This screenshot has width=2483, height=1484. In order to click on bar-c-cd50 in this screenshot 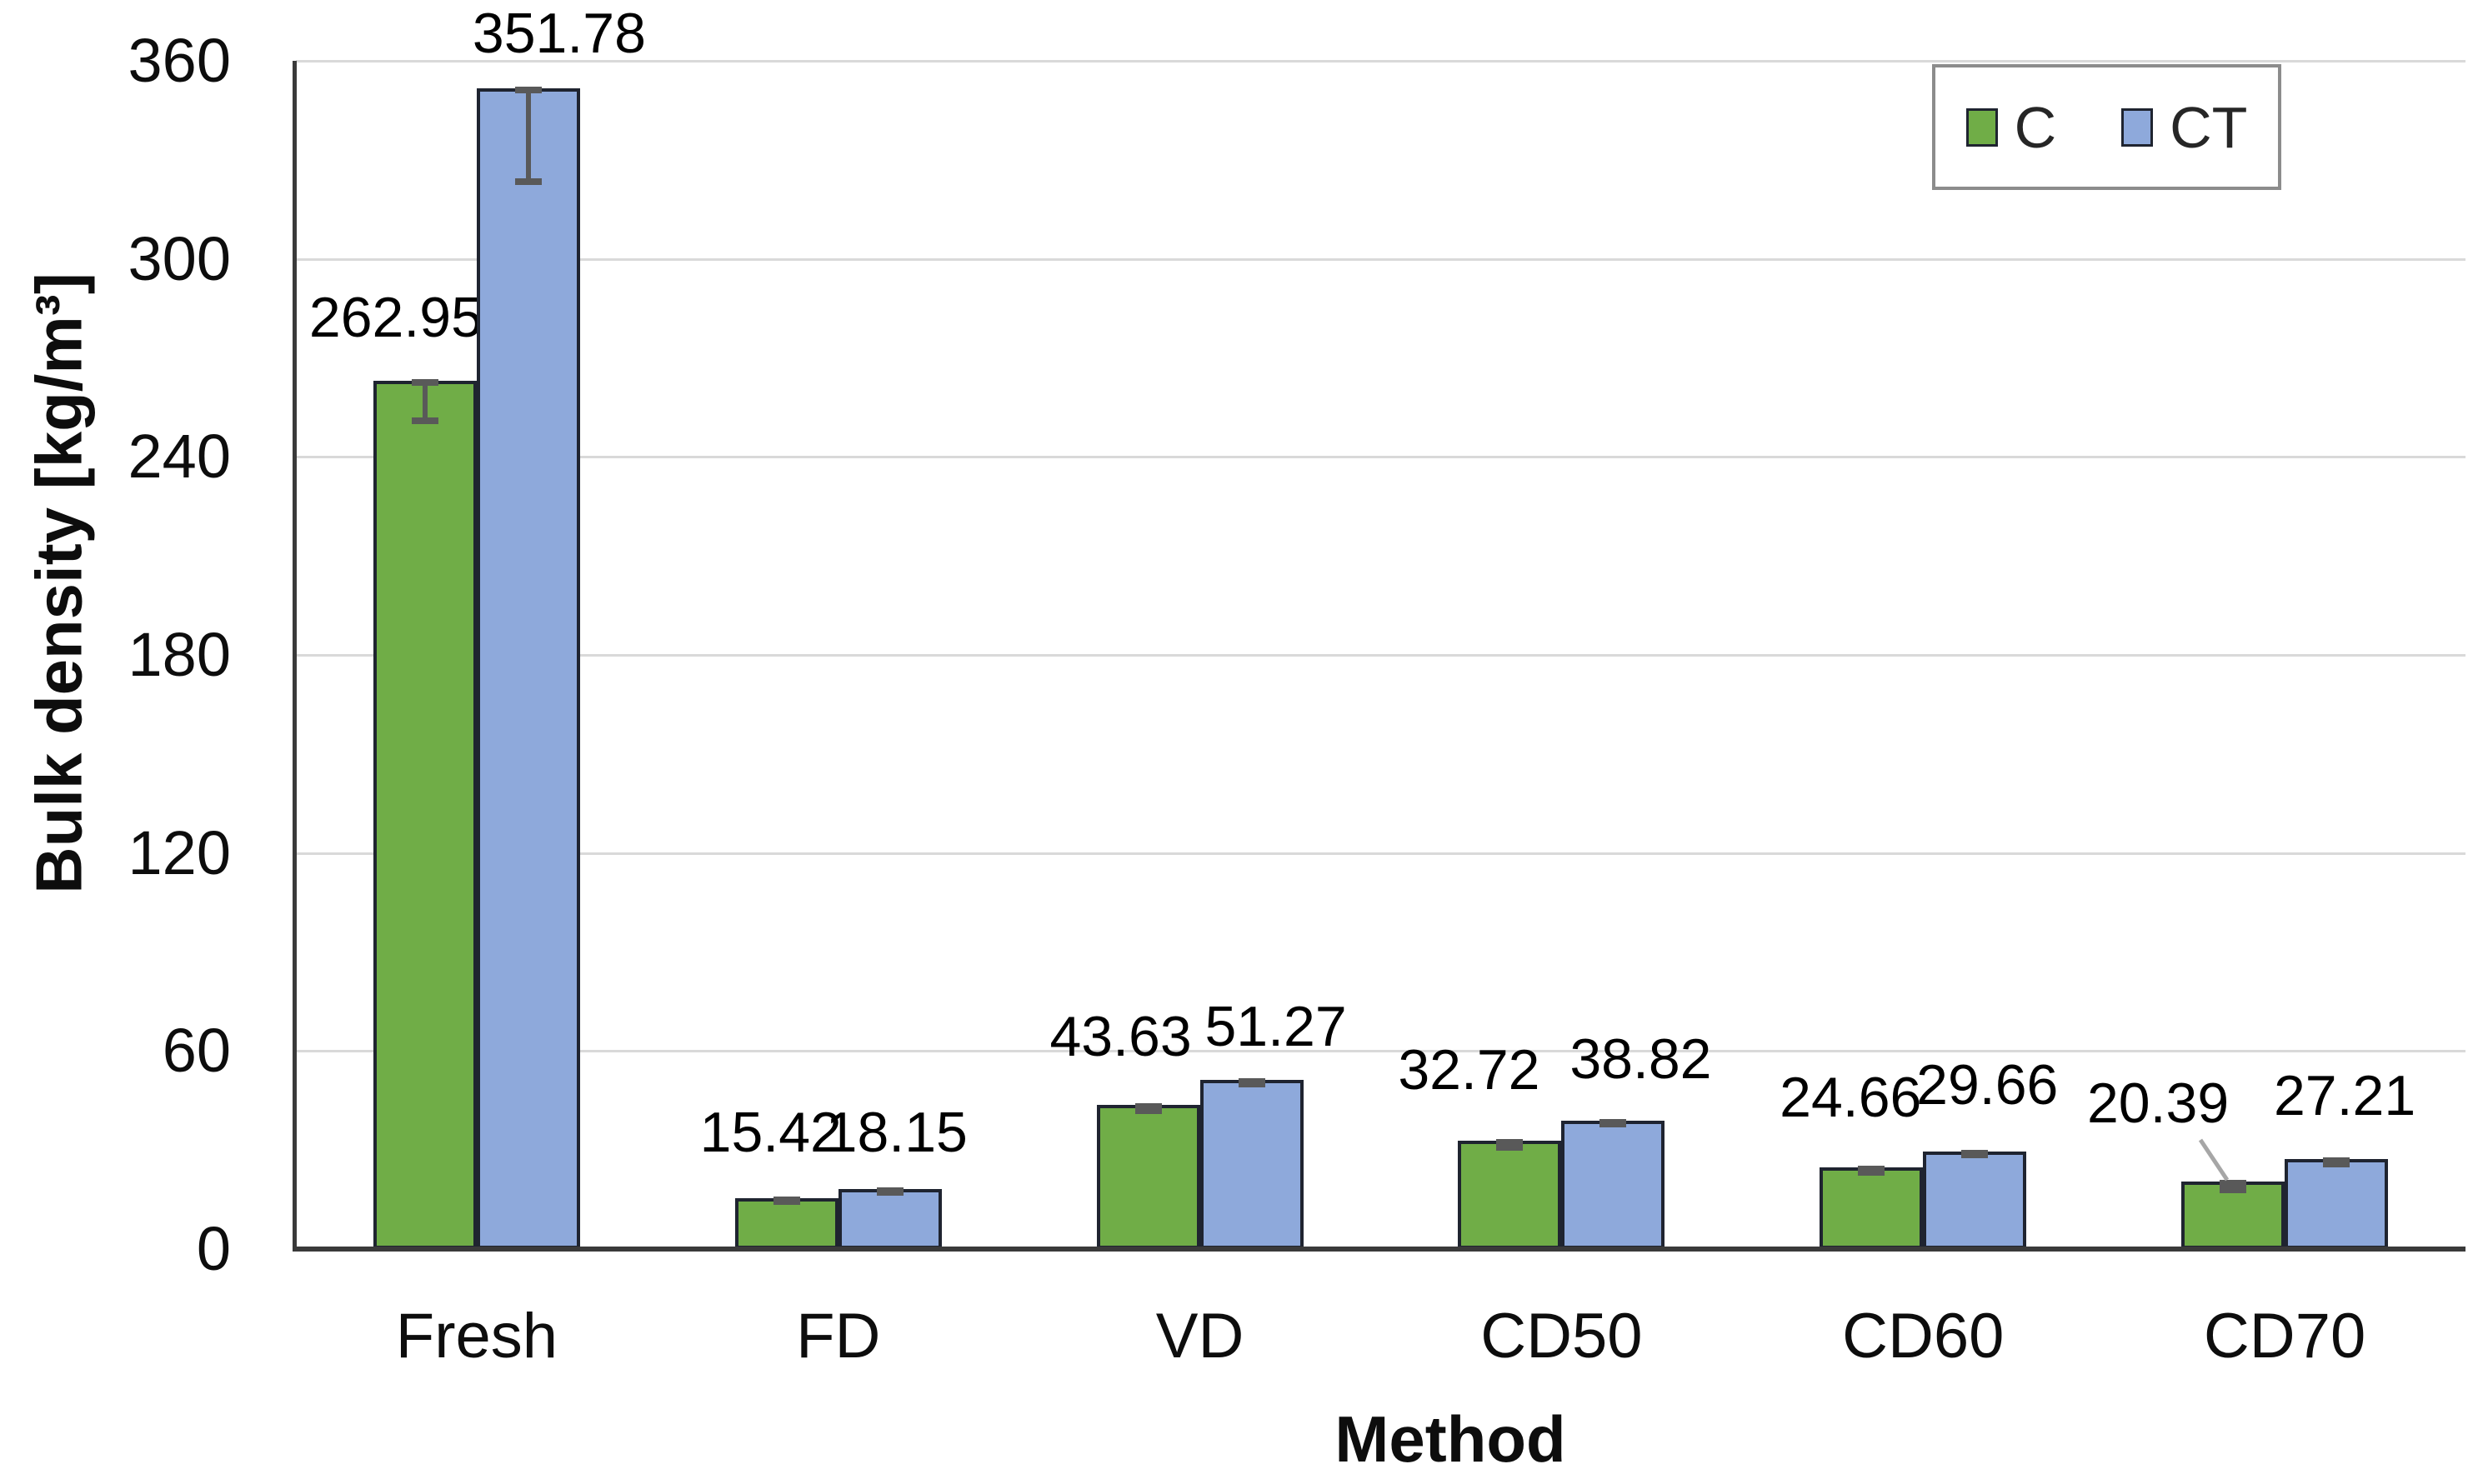, I will do `click(1510, 1195)`.